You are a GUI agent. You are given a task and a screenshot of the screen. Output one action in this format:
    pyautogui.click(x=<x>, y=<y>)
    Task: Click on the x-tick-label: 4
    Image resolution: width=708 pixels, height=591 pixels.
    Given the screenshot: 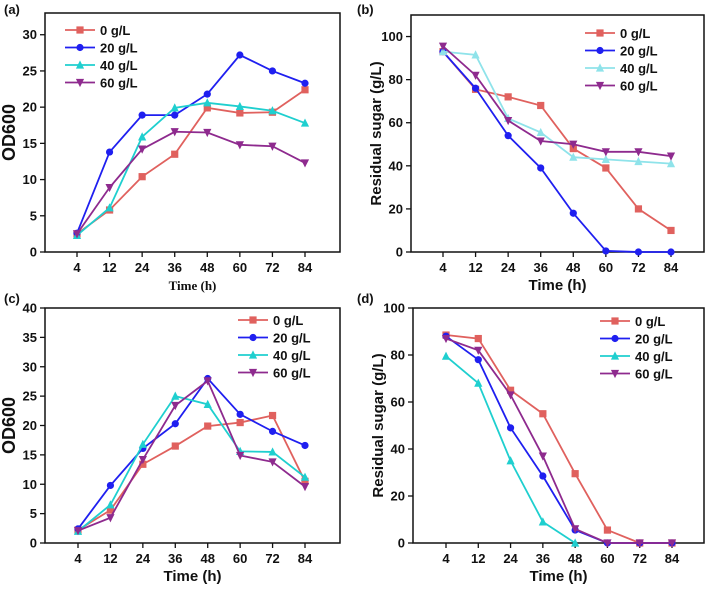 What is the action you would take?
    pyautogui.click(x=77, y=267)
    